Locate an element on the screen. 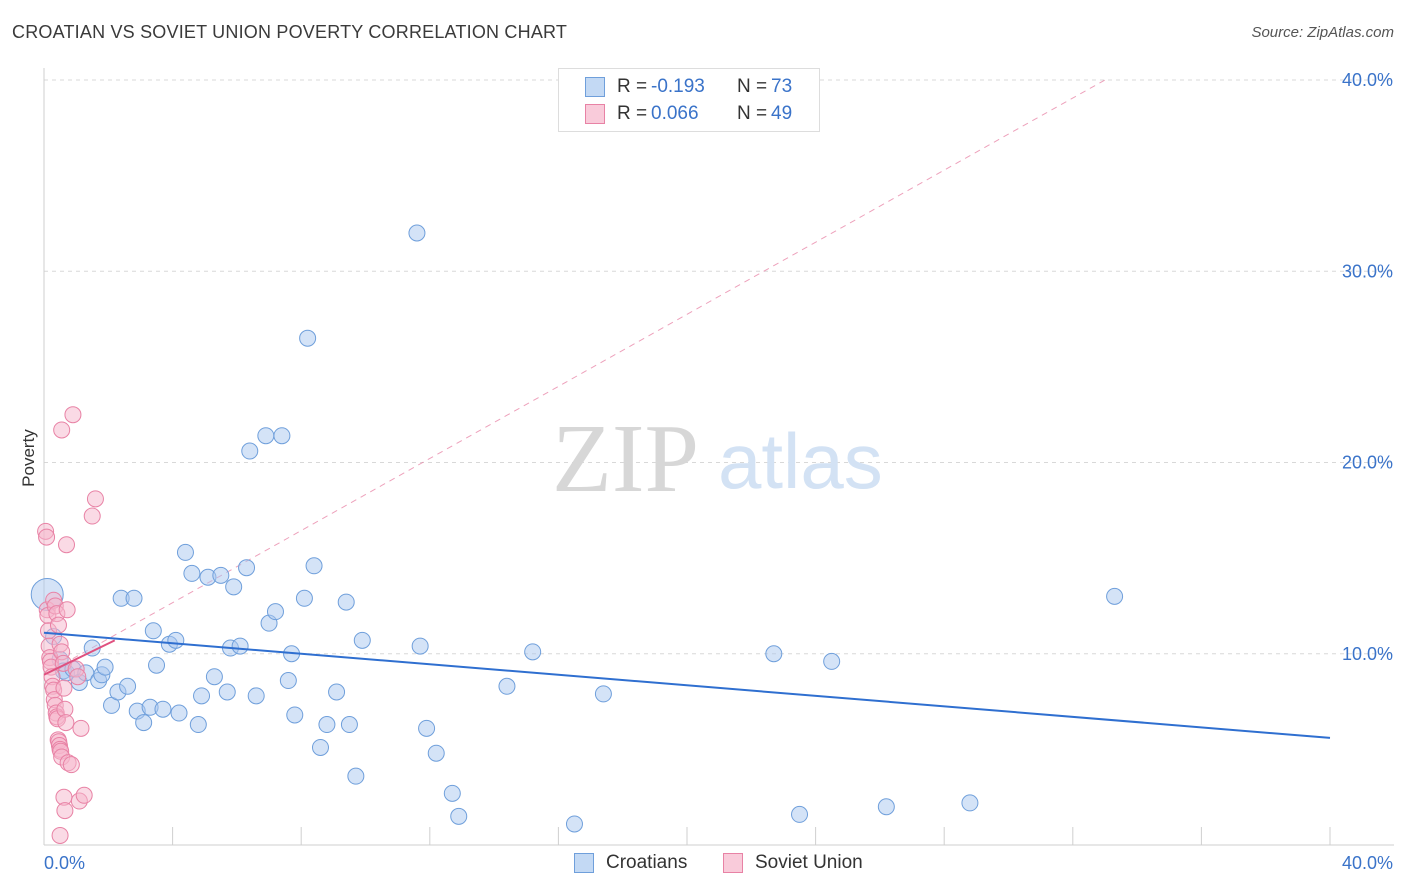 The image size is (1406, 892). watermark: ZIP atlas is located at coordinates (717, 459).